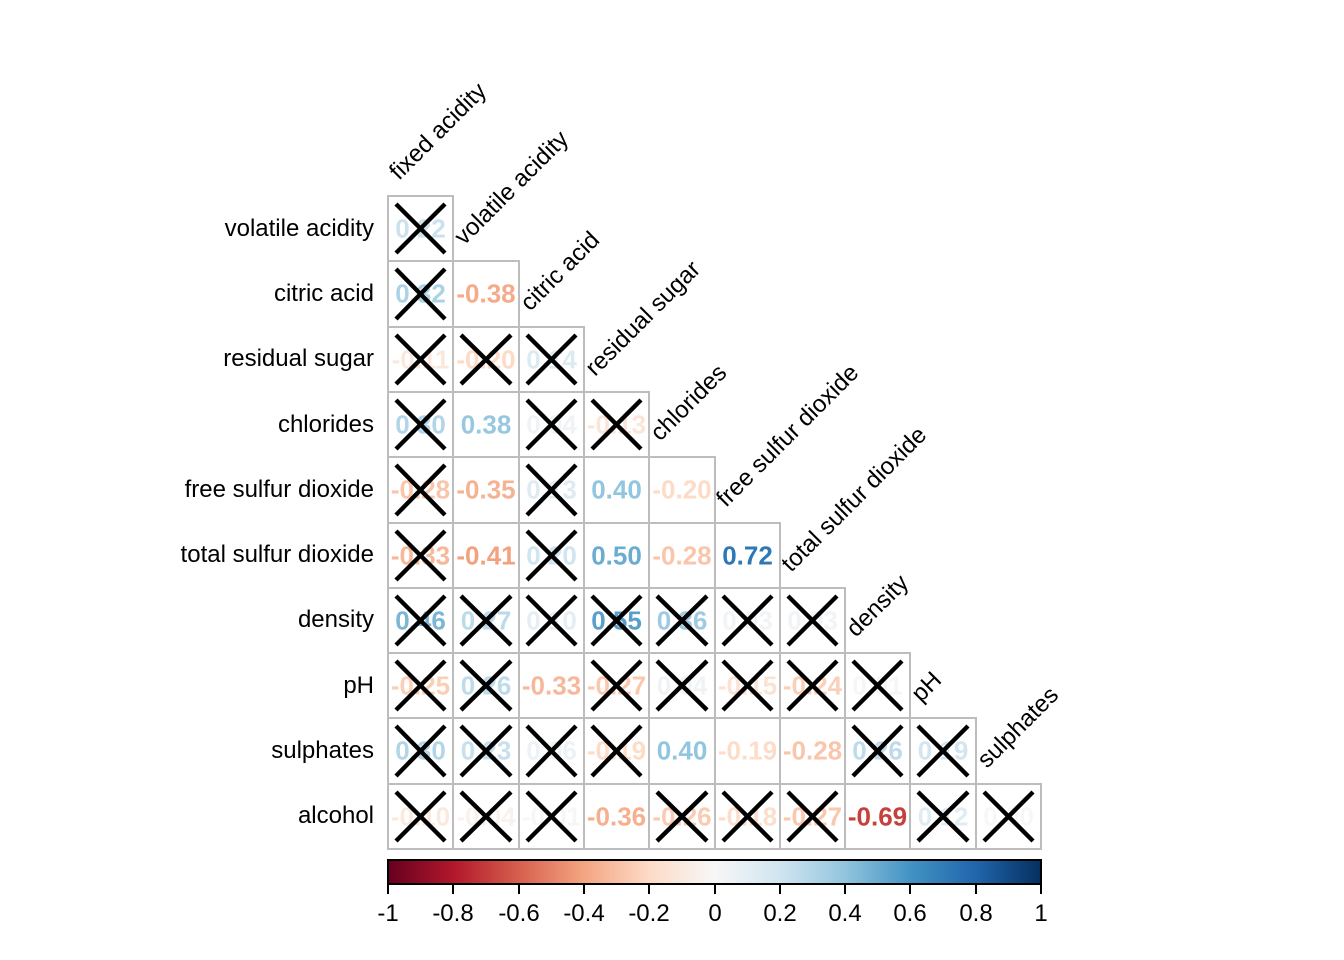 This screenshot has height=960, width=1344. I want to click on column-label-free-sulfur-dioxide: free sulfur dioxide, so click(788, 436).